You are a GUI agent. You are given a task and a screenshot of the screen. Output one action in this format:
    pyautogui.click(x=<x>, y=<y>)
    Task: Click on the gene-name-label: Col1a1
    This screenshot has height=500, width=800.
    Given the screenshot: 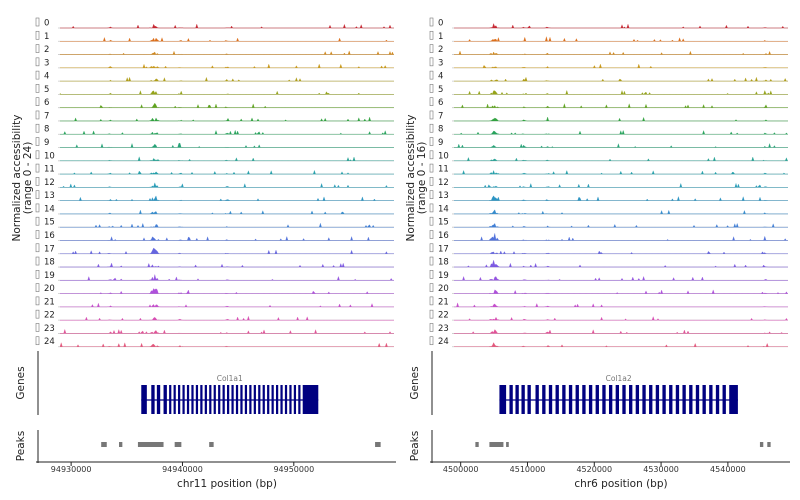 What is the action you would take?
    pyautogui.click(x=230, y=378)
    